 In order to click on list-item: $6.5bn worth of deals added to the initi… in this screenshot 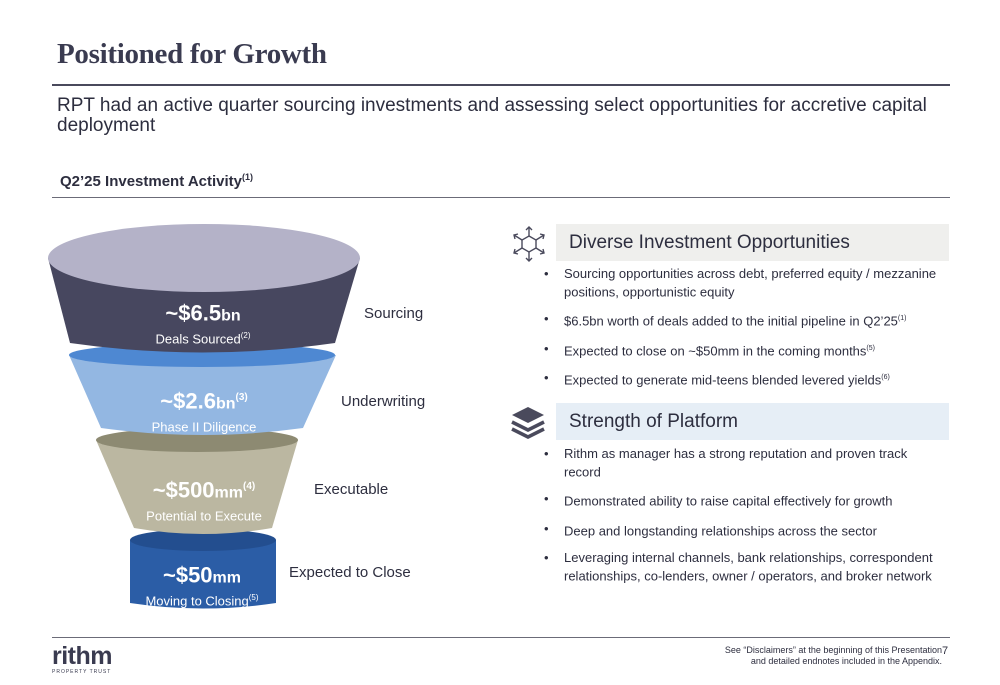, I will do `click(742, 320)`.